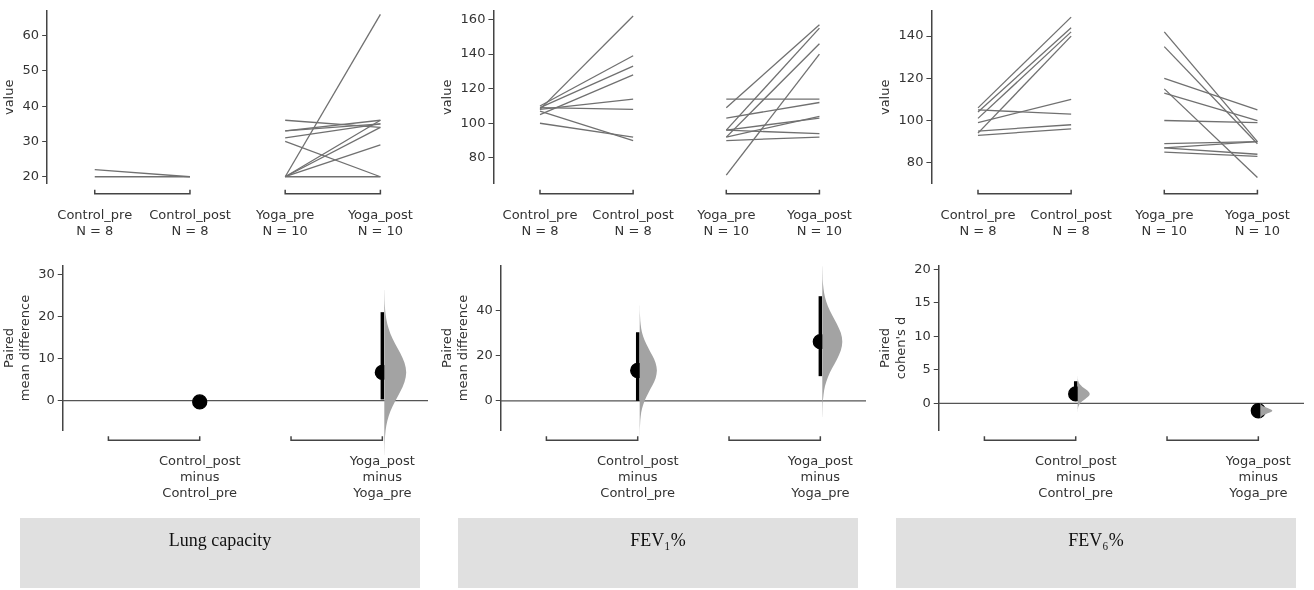 Image resolution: width=1314 pixels, height=590 pixels. What do you see at coordinates (220, 541) in the screenshot?
I see `text: Lung capacity` at bounding box center [220, 541].